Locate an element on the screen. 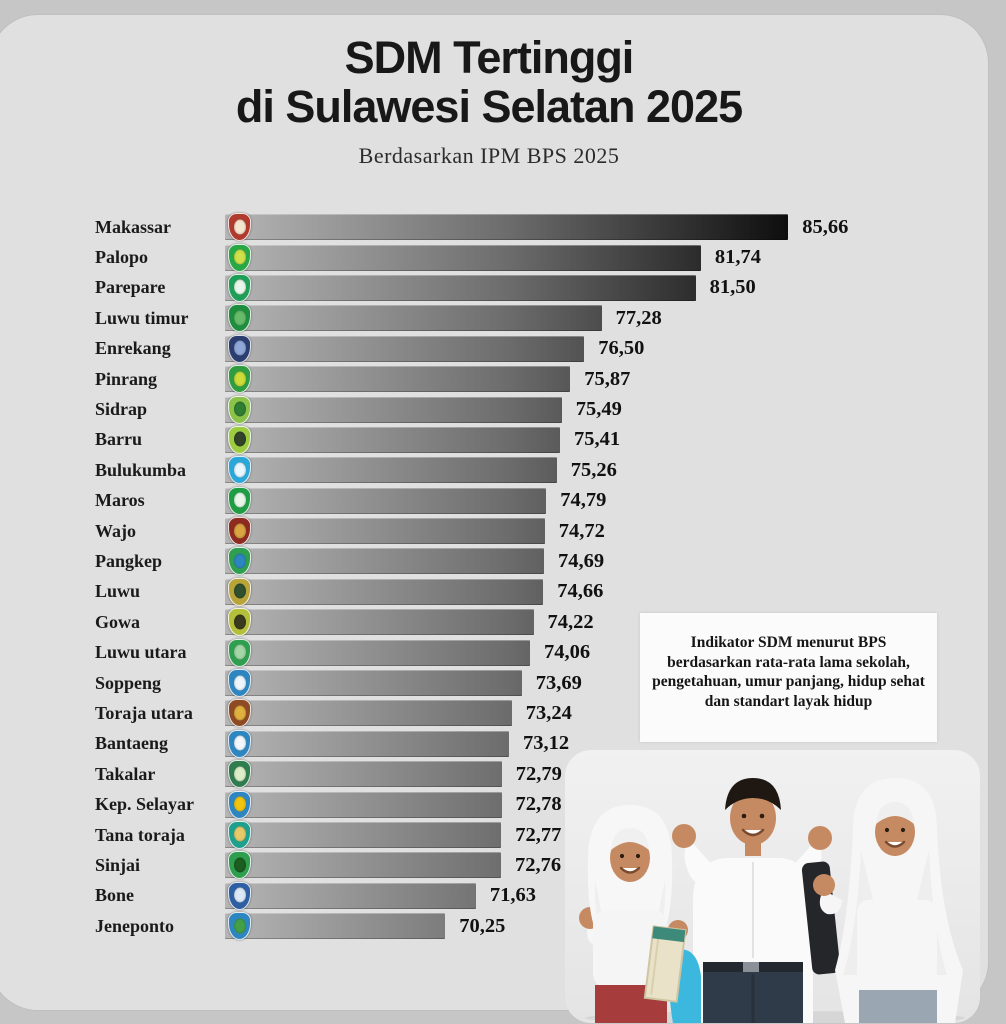 The width and height of the screenshot is (1006, 1024). chart-row: Maros 74,79 is located at coordinates (536, 501).